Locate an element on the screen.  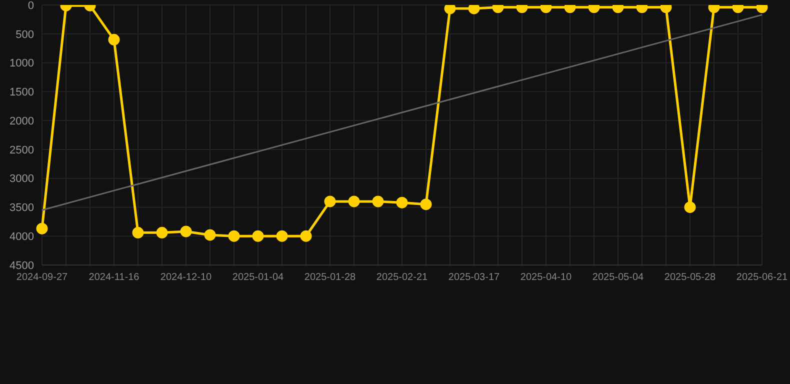
y-tick-label: 2500 is located at coordinates (22, 150).